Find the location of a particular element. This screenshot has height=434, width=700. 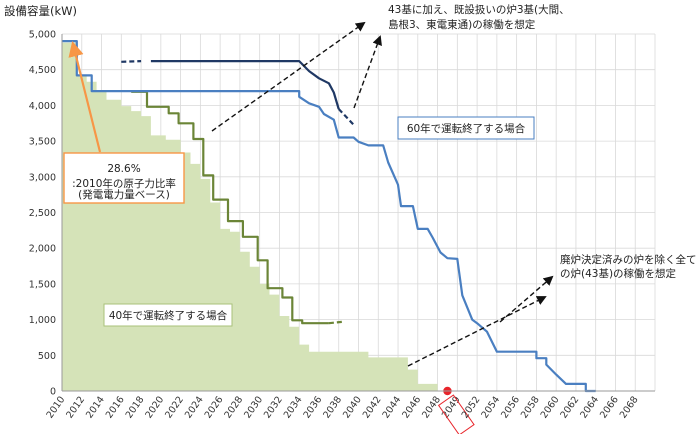

note-top-line: 43基に加え、既設扱いの炉3基(大間、 is located at coordinates (479, 9).